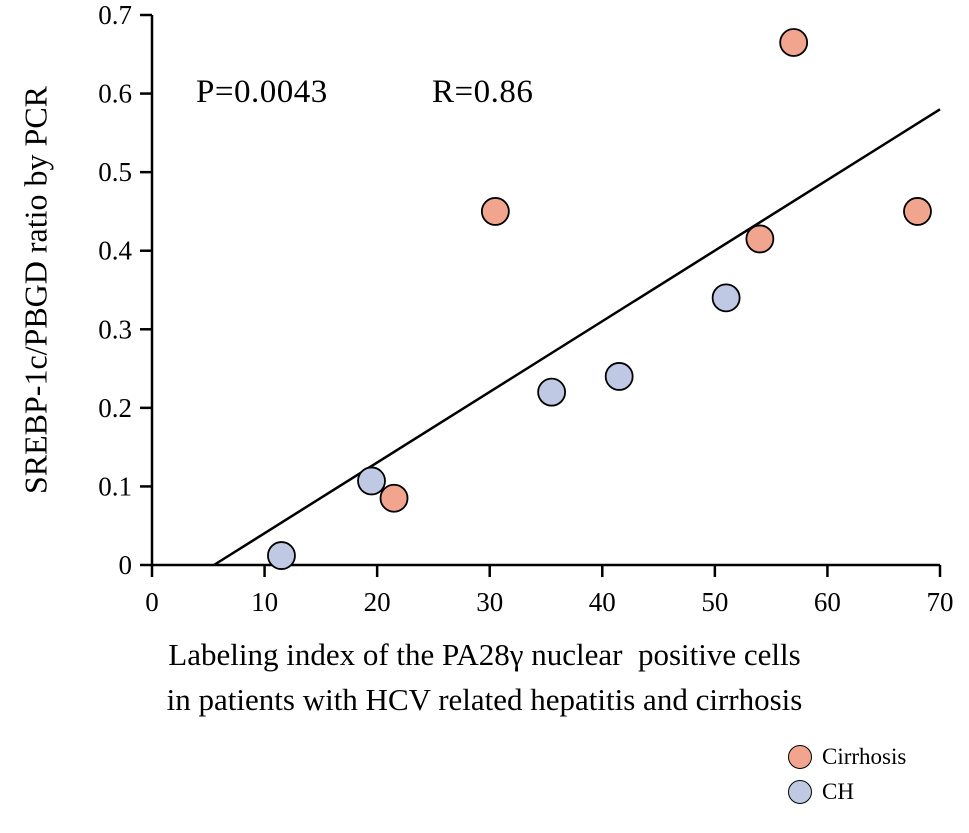 The height and width of the screenshot is (833, 969). I want to click on legend-label-cirrhosis: Cirrhosis, so click(864, 756).